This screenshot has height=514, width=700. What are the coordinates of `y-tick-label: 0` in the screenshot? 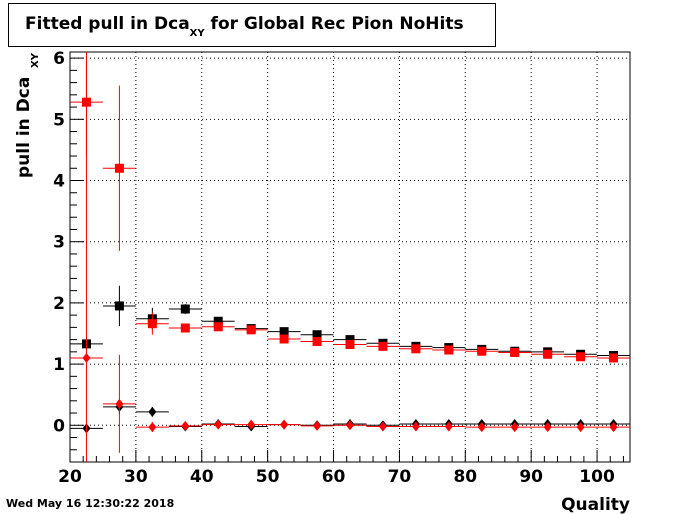 It's located at (59, 426).